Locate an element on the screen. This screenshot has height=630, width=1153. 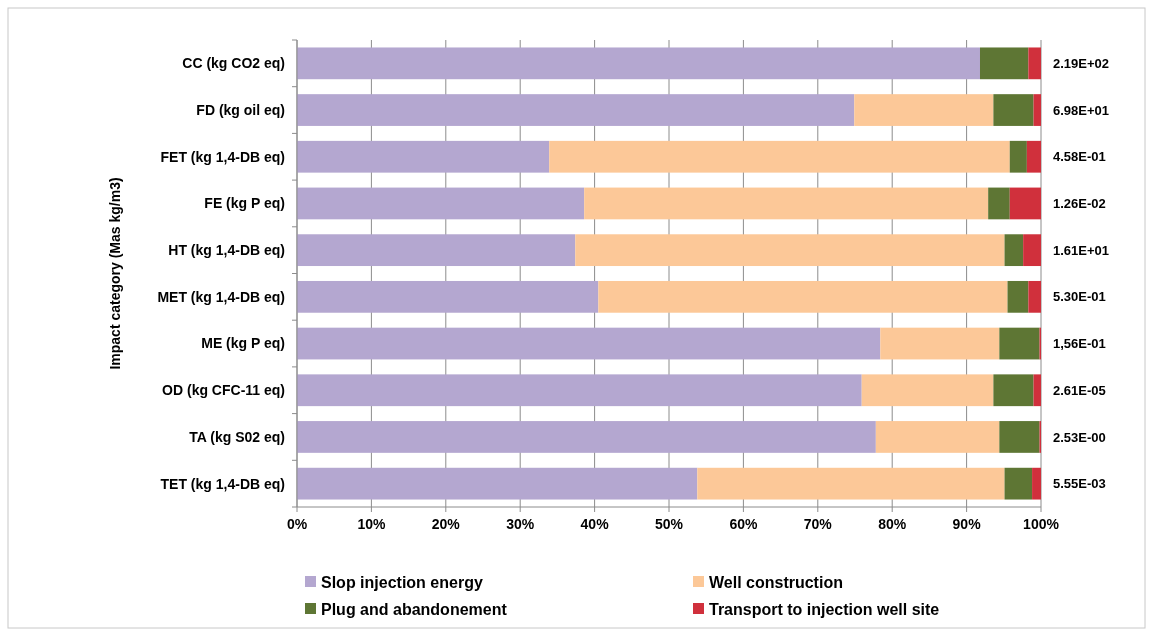
text: 2.19E+02 is located at coordinates (1081, 63).